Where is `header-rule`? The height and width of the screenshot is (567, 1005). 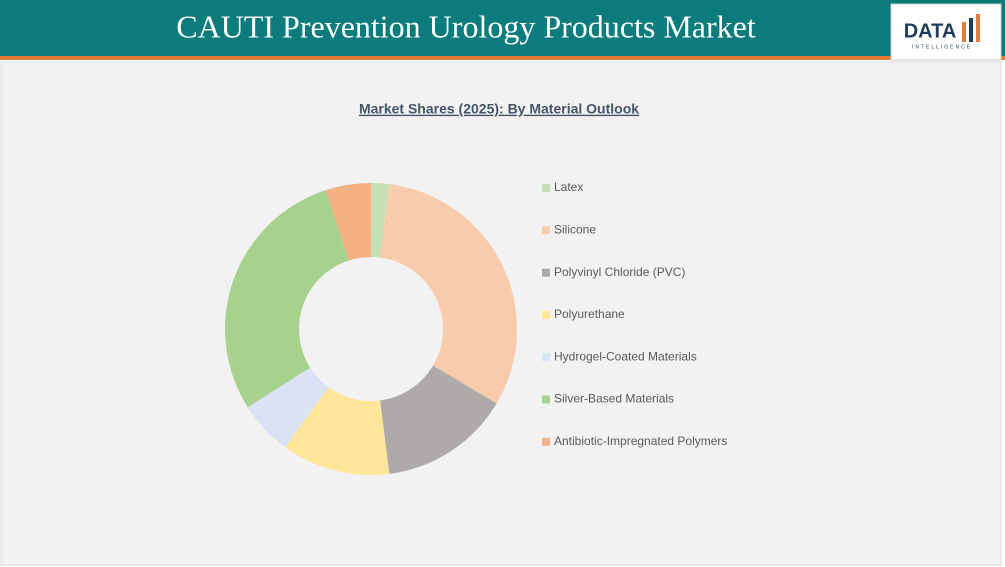
header-rule is located at coordinates (502, 58).